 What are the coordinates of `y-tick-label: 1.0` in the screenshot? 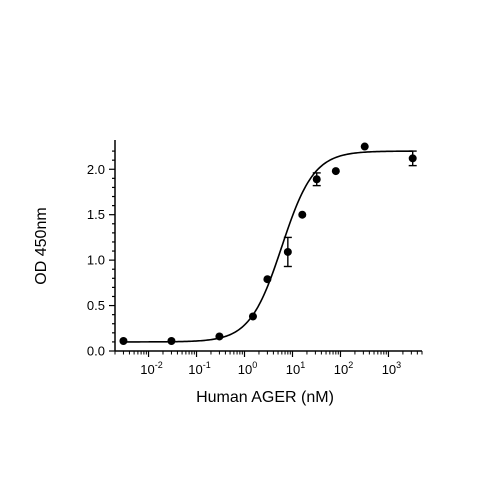 It's located at (96, 260).